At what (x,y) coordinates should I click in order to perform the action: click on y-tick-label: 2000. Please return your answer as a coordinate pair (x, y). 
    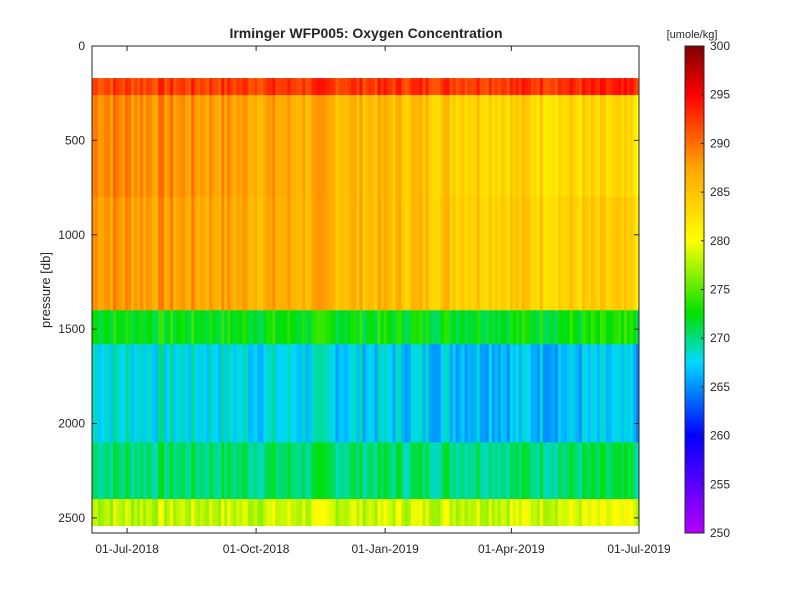
    Looking at the image, I should click on (71, 424).